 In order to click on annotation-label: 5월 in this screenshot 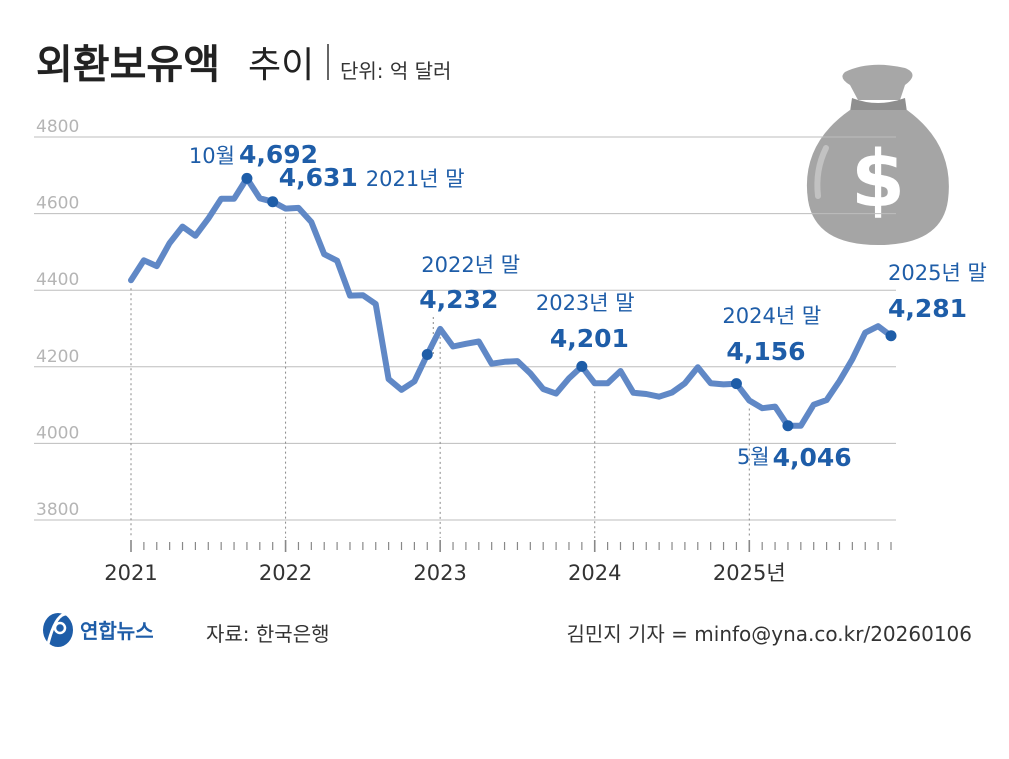, I will do `click(753, 457)`.